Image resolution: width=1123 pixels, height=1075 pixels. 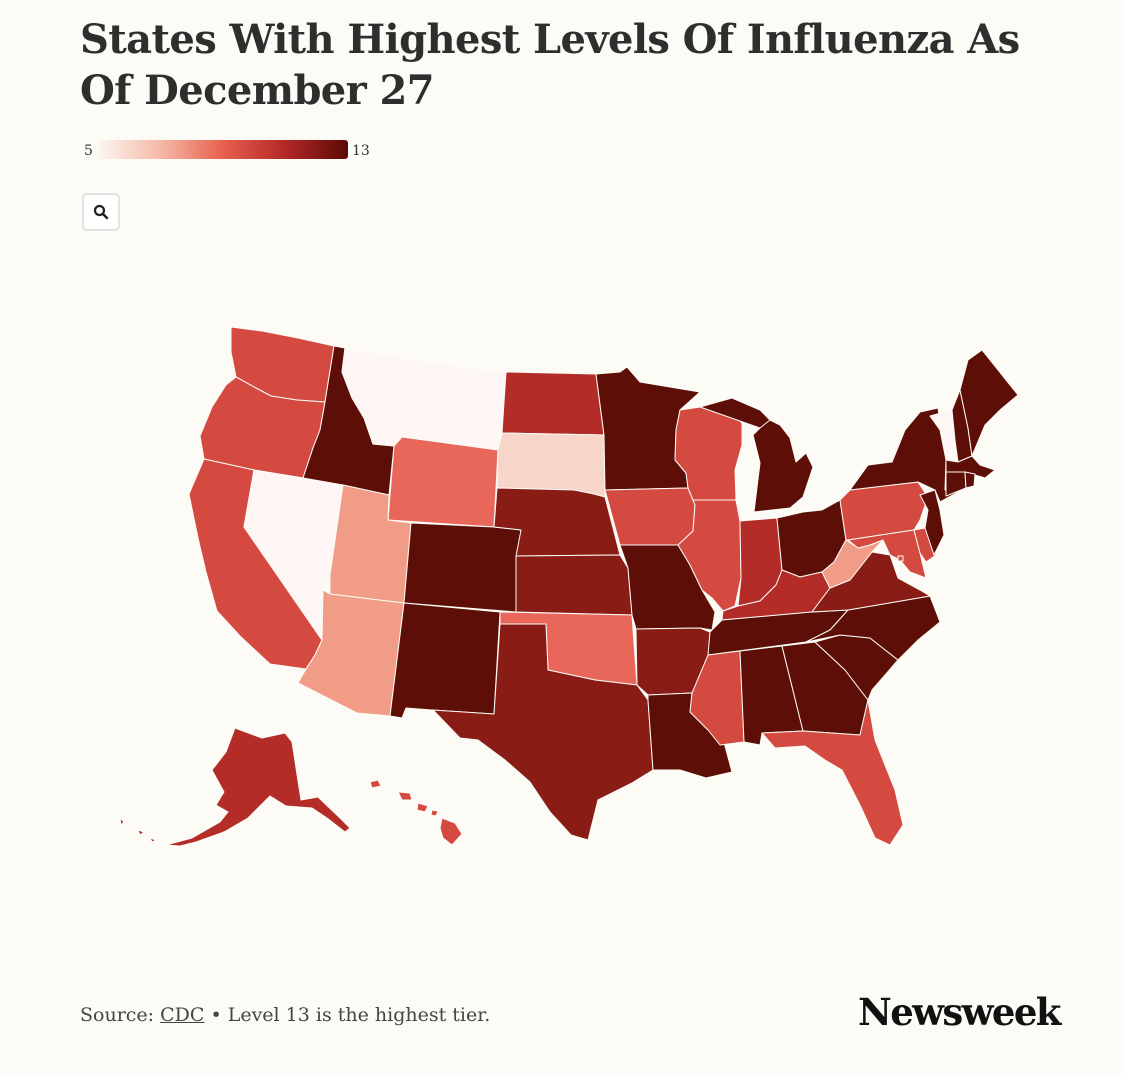 What do you see at coordinates (117, 1015) in the screenshot?
I see `source-label: Source:` at bounding box center [117, 1015].